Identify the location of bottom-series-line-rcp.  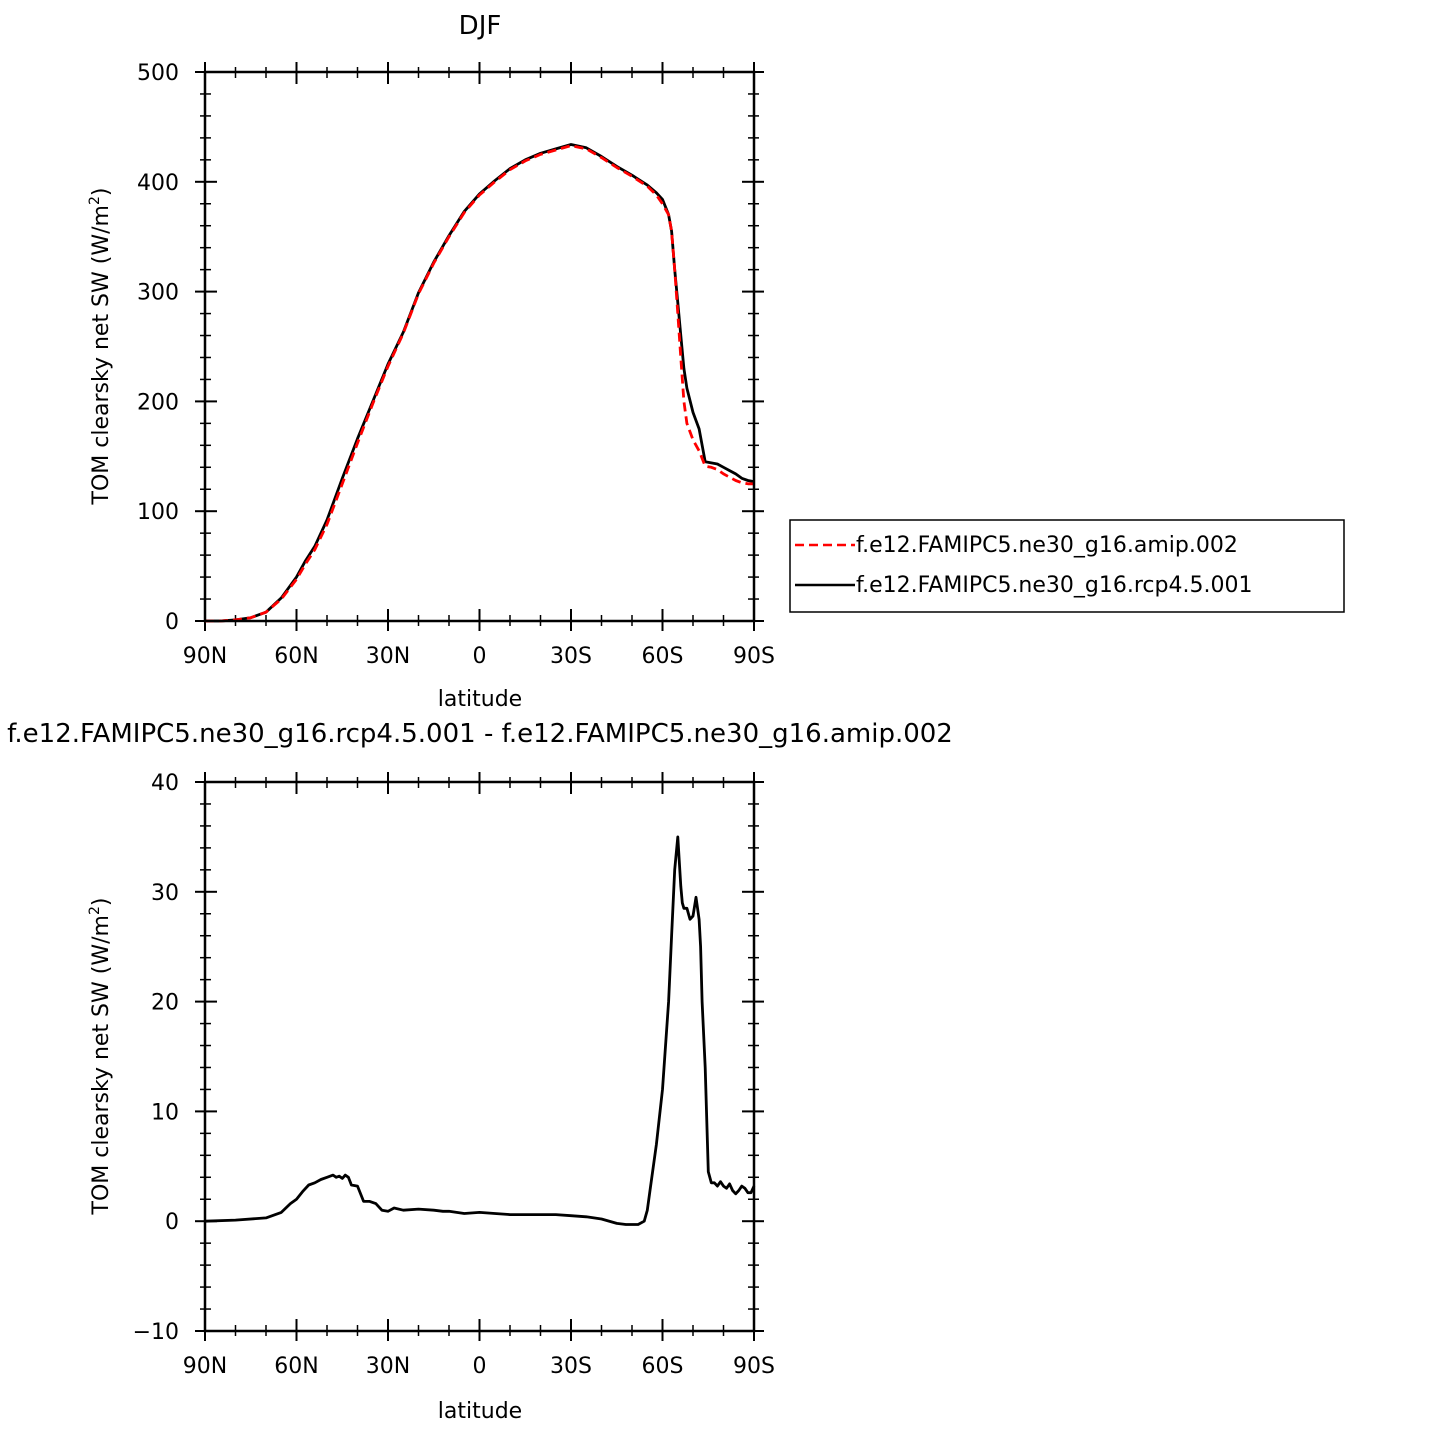
(480, 1030).